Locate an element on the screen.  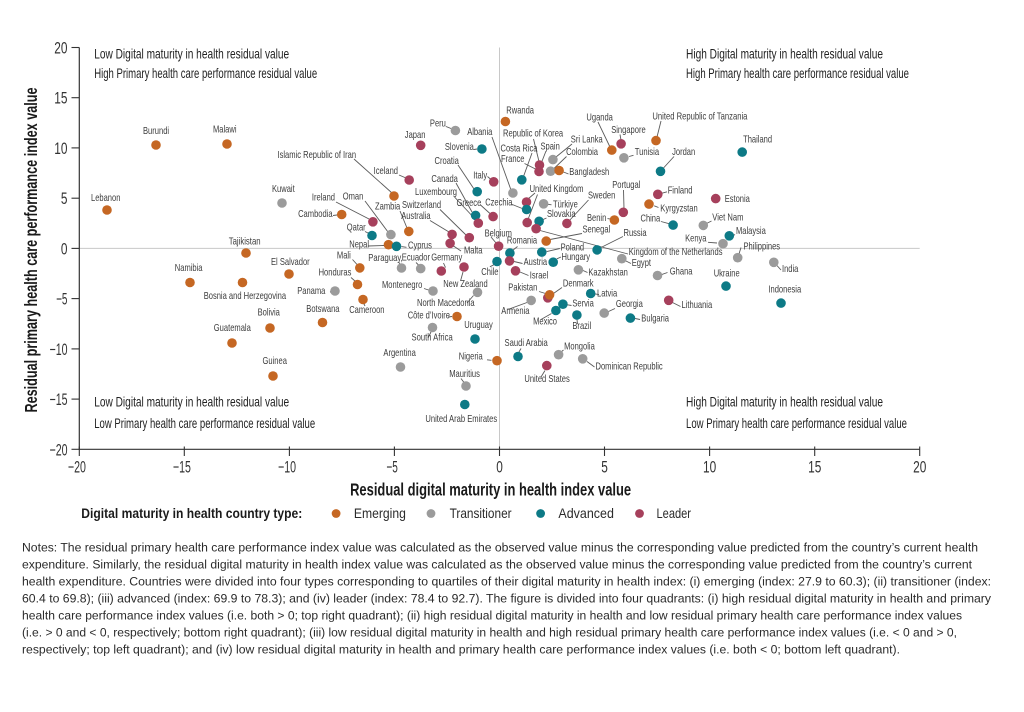
svg-text: Republic of Korea is located at coordinates (533, 134).